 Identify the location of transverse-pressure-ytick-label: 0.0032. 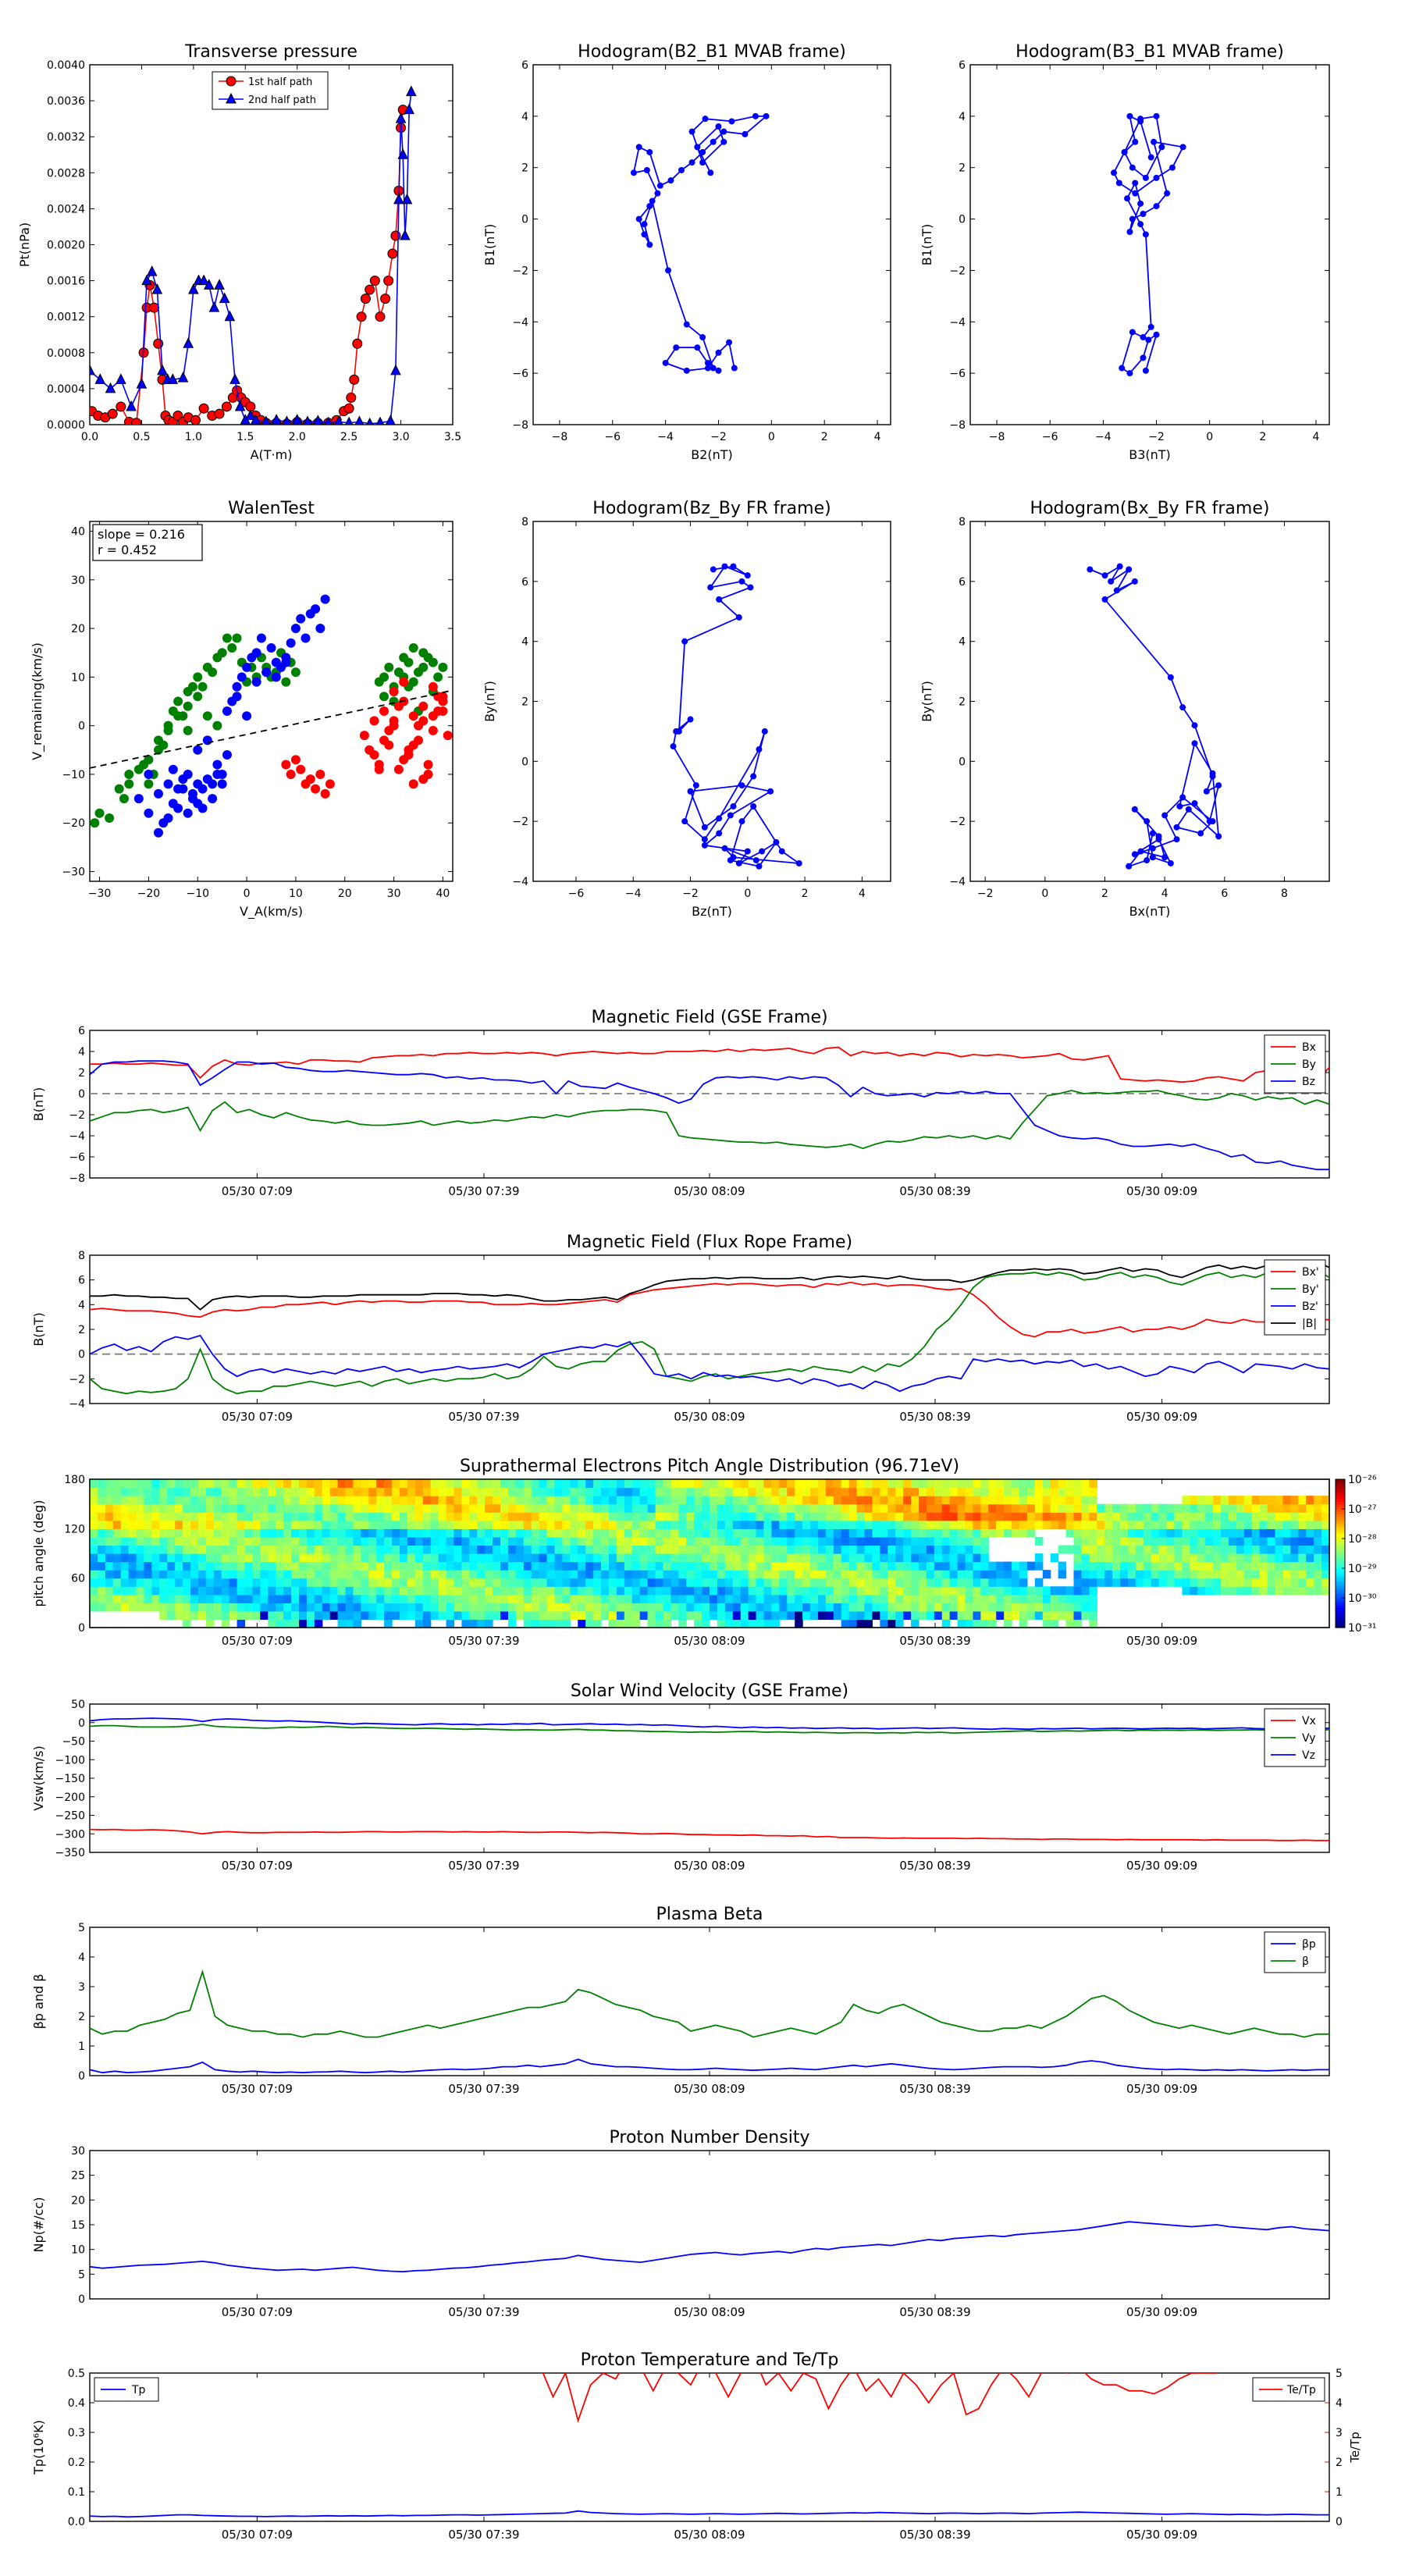
(66, 137).